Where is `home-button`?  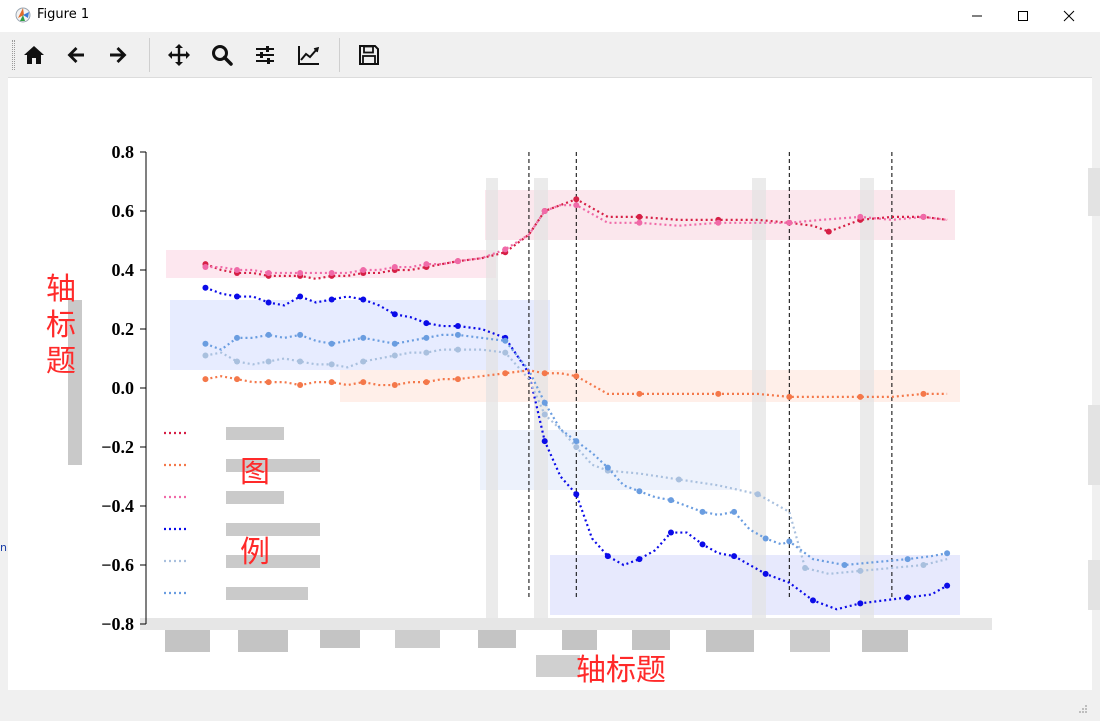
home-button is located at coordinates (34, 55).